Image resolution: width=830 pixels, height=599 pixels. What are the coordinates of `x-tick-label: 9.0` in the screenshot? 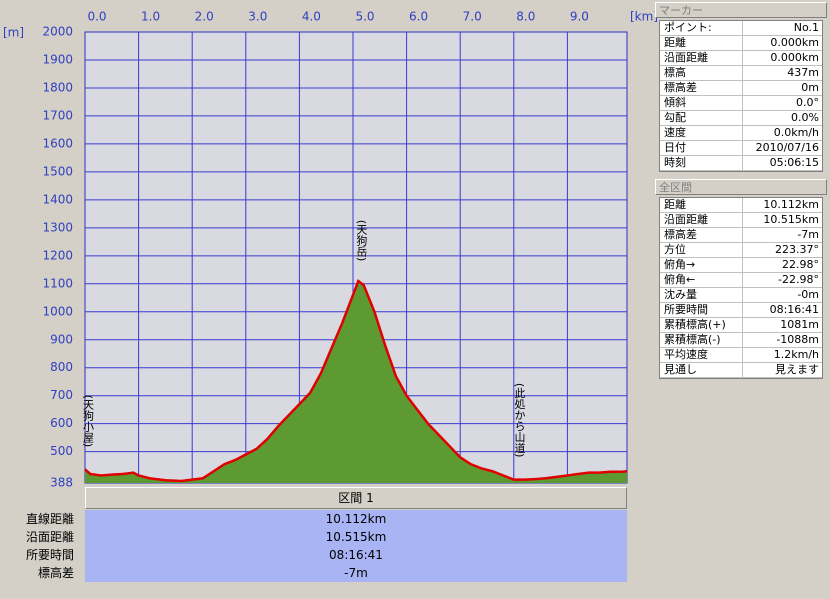 It's located at (579, 17).